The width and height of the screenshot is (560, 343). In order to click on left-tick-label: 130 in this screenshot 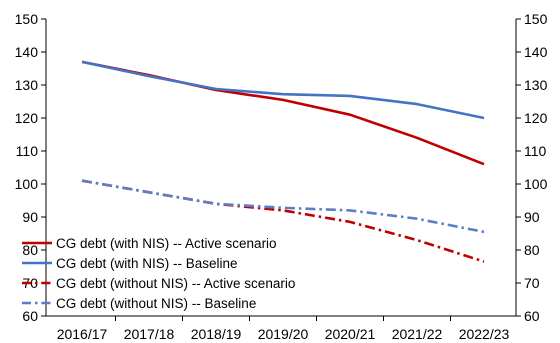, I will do `click(27, 85)`.